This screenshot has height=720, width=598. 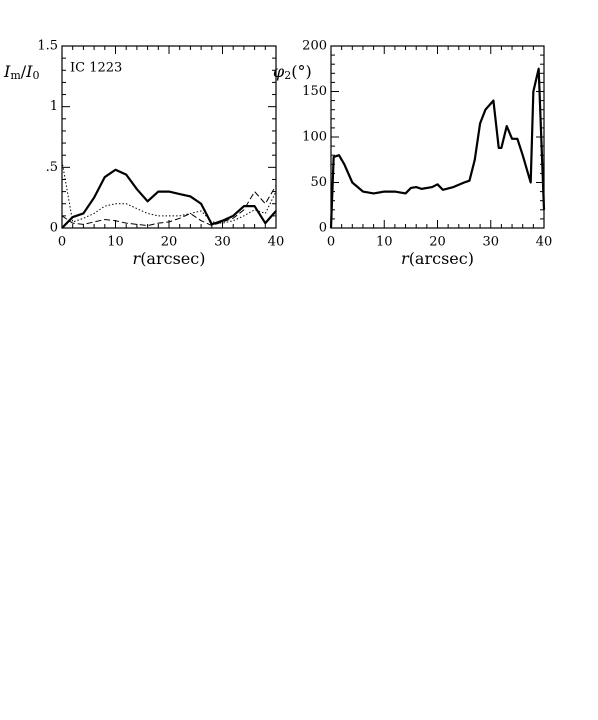 What do you see at coordinates (301, 71) in the screenshot?
I see `y-axis-label-part: (°)` at bounding box center [301, 71].